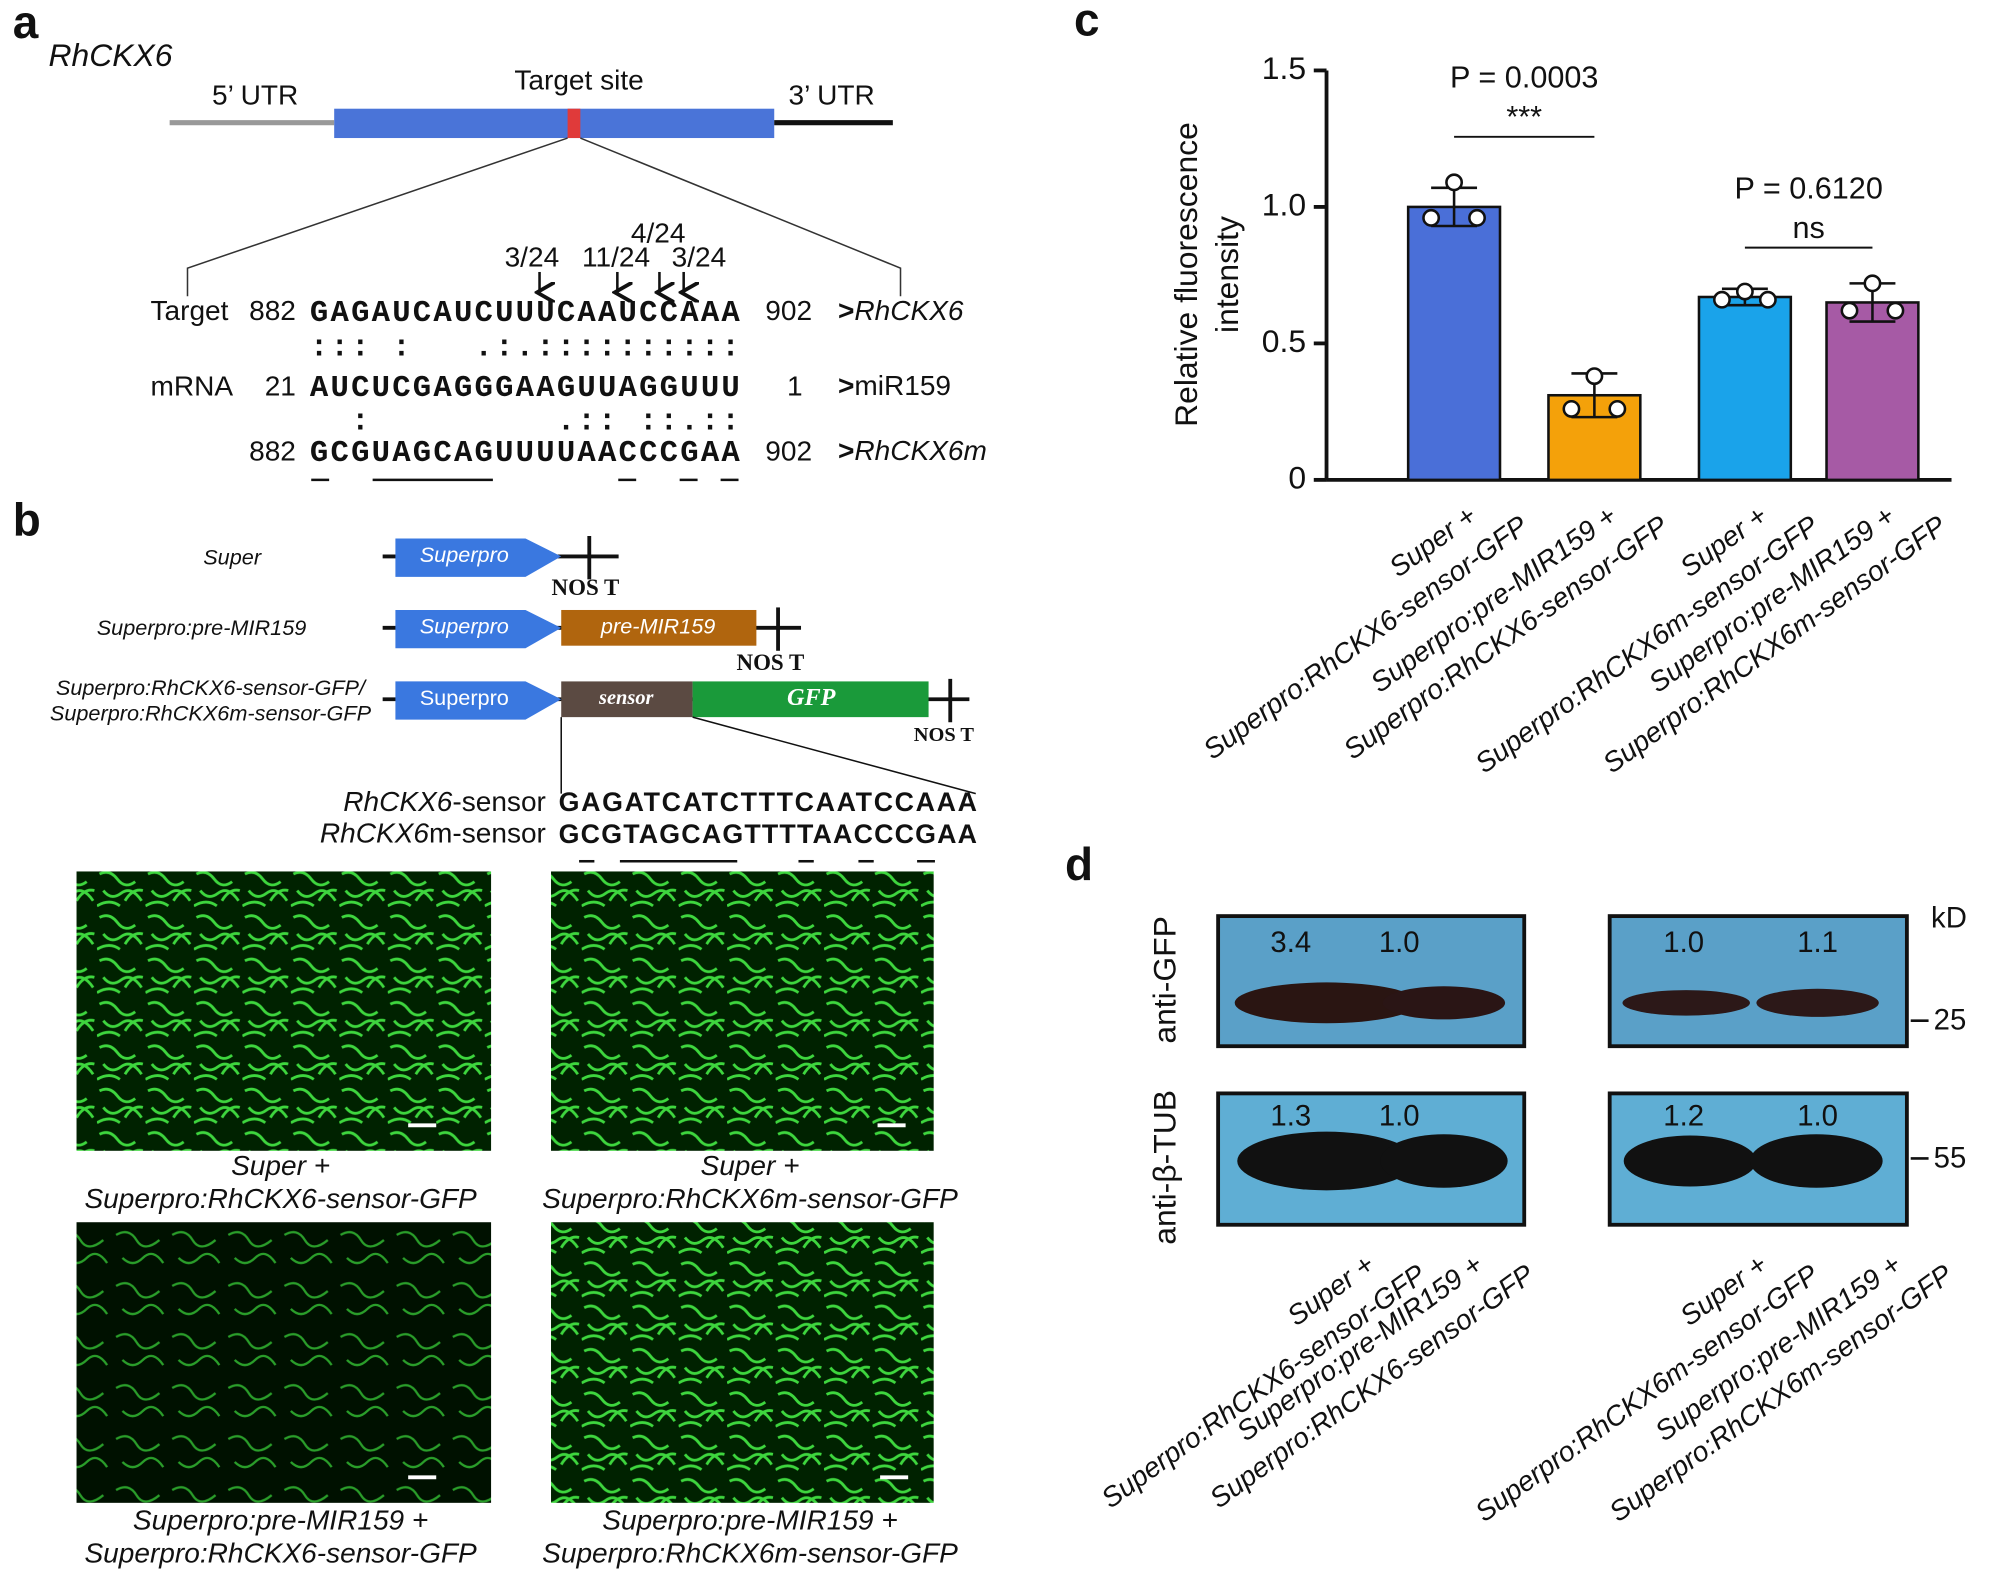 The width and height of the screenshot is (2000, 1572). I want to click on sensor-row-label: RhCKX6m-sensor, so click(433, 833).